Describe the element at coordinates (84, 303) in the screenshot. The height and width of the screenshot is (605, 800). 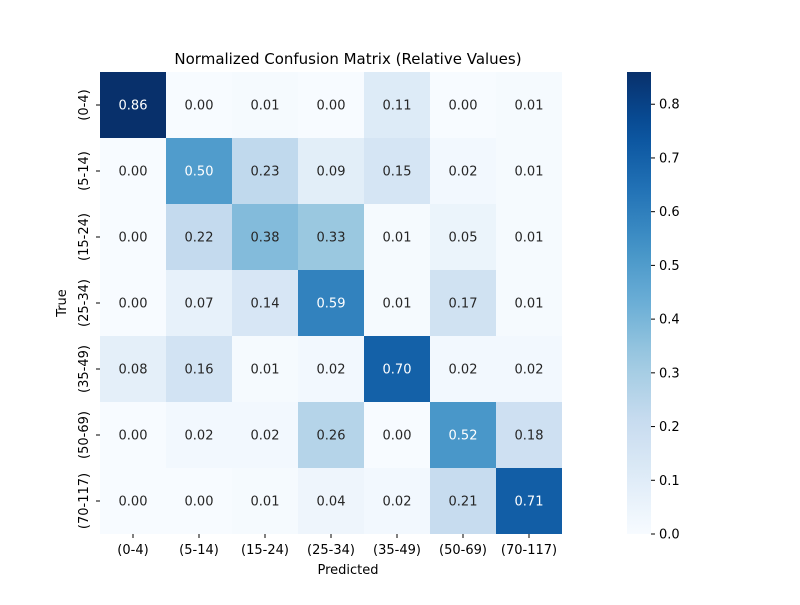
I see `y-tick-label: (25-34)` at that location.